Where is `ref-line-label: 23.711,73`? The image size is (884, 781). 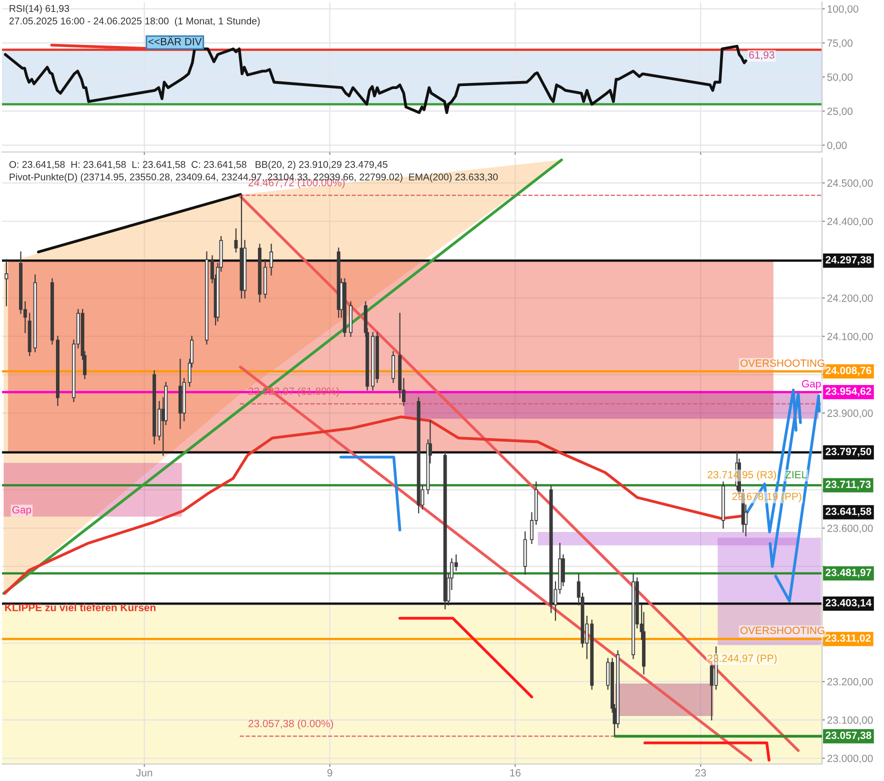
ref-line-label: 23.711,73 is located at coordinates (848, 485).